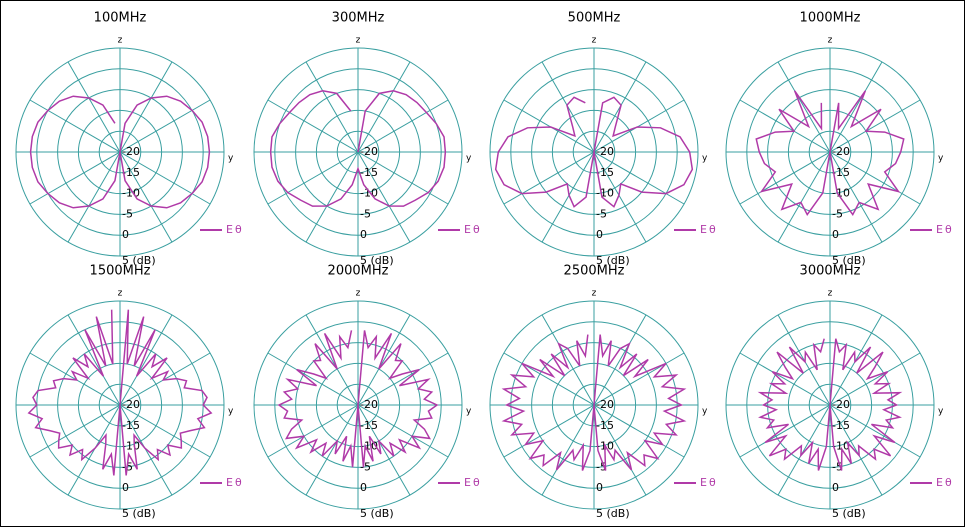 The height and width of the screenshot is (527, 965). Describe the element at coordinates (120, 18) in the screenshot. I see `chart-title: 100MHz` at that location.